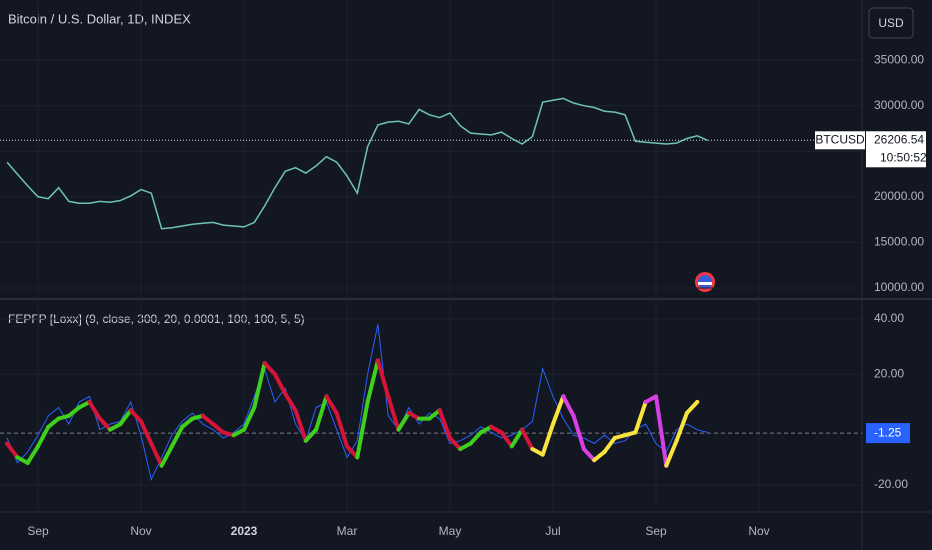 The image size is (932, 550). Describe the element at coordinates (899, 287) in the screenshot. I see `y-tick-label: 10000.00` at that location.